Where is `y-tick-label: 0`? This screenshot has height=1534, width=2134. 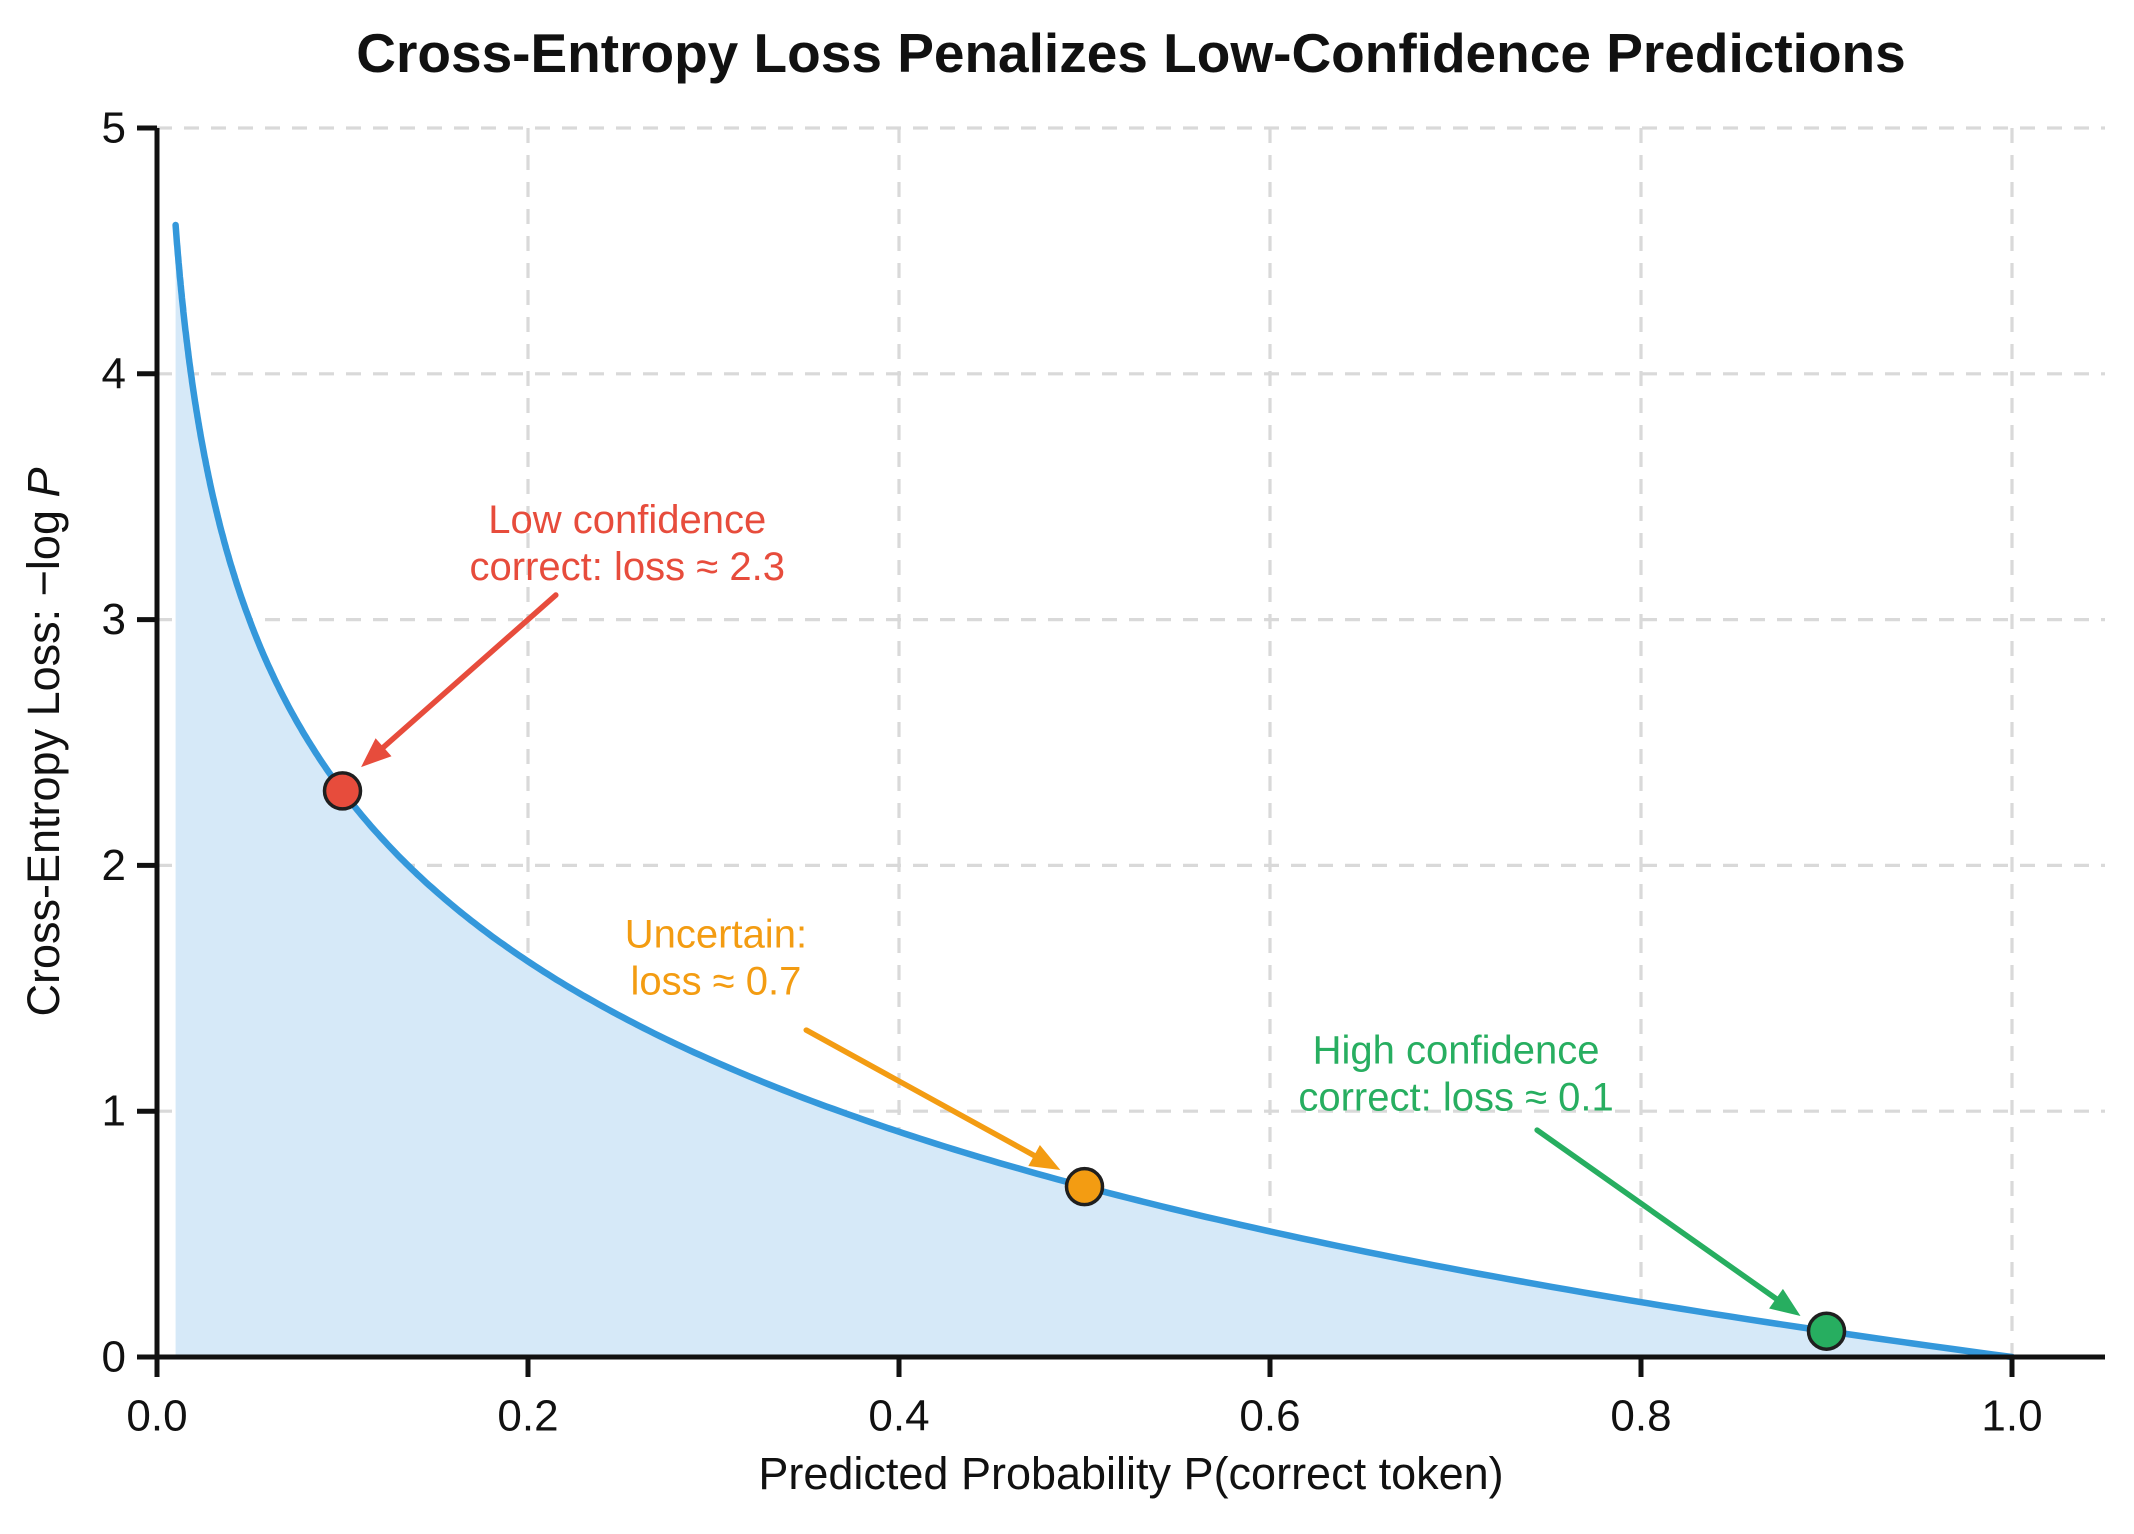 y-tick-label: 0 is located at coordinates (114, 1357).